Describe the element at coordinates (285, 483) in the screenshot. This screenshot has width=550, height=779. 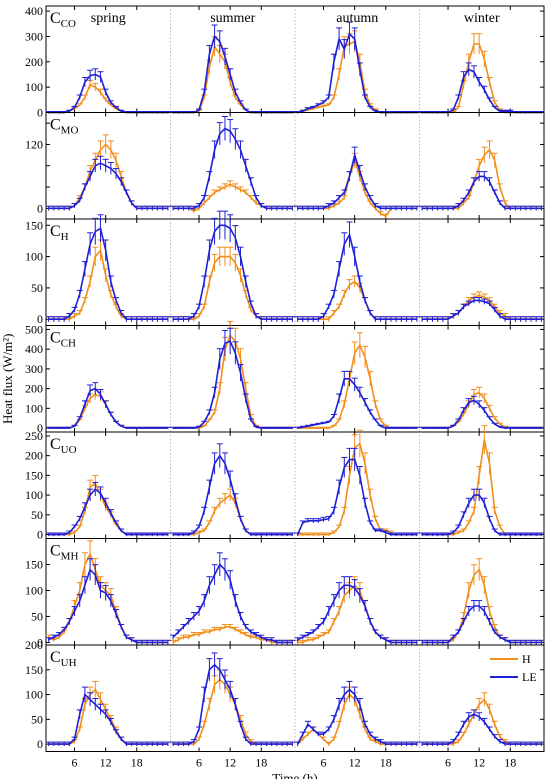
I see `panel-uo: 0 50 100 150 200 250 CUO` at that location.